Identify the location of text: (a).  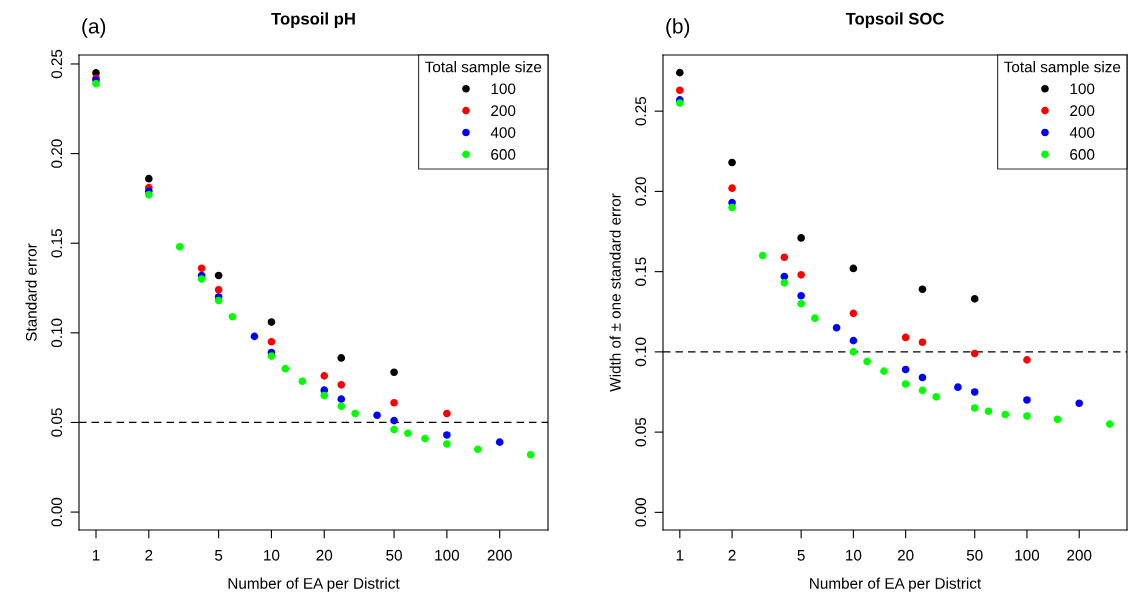
(94, 28).